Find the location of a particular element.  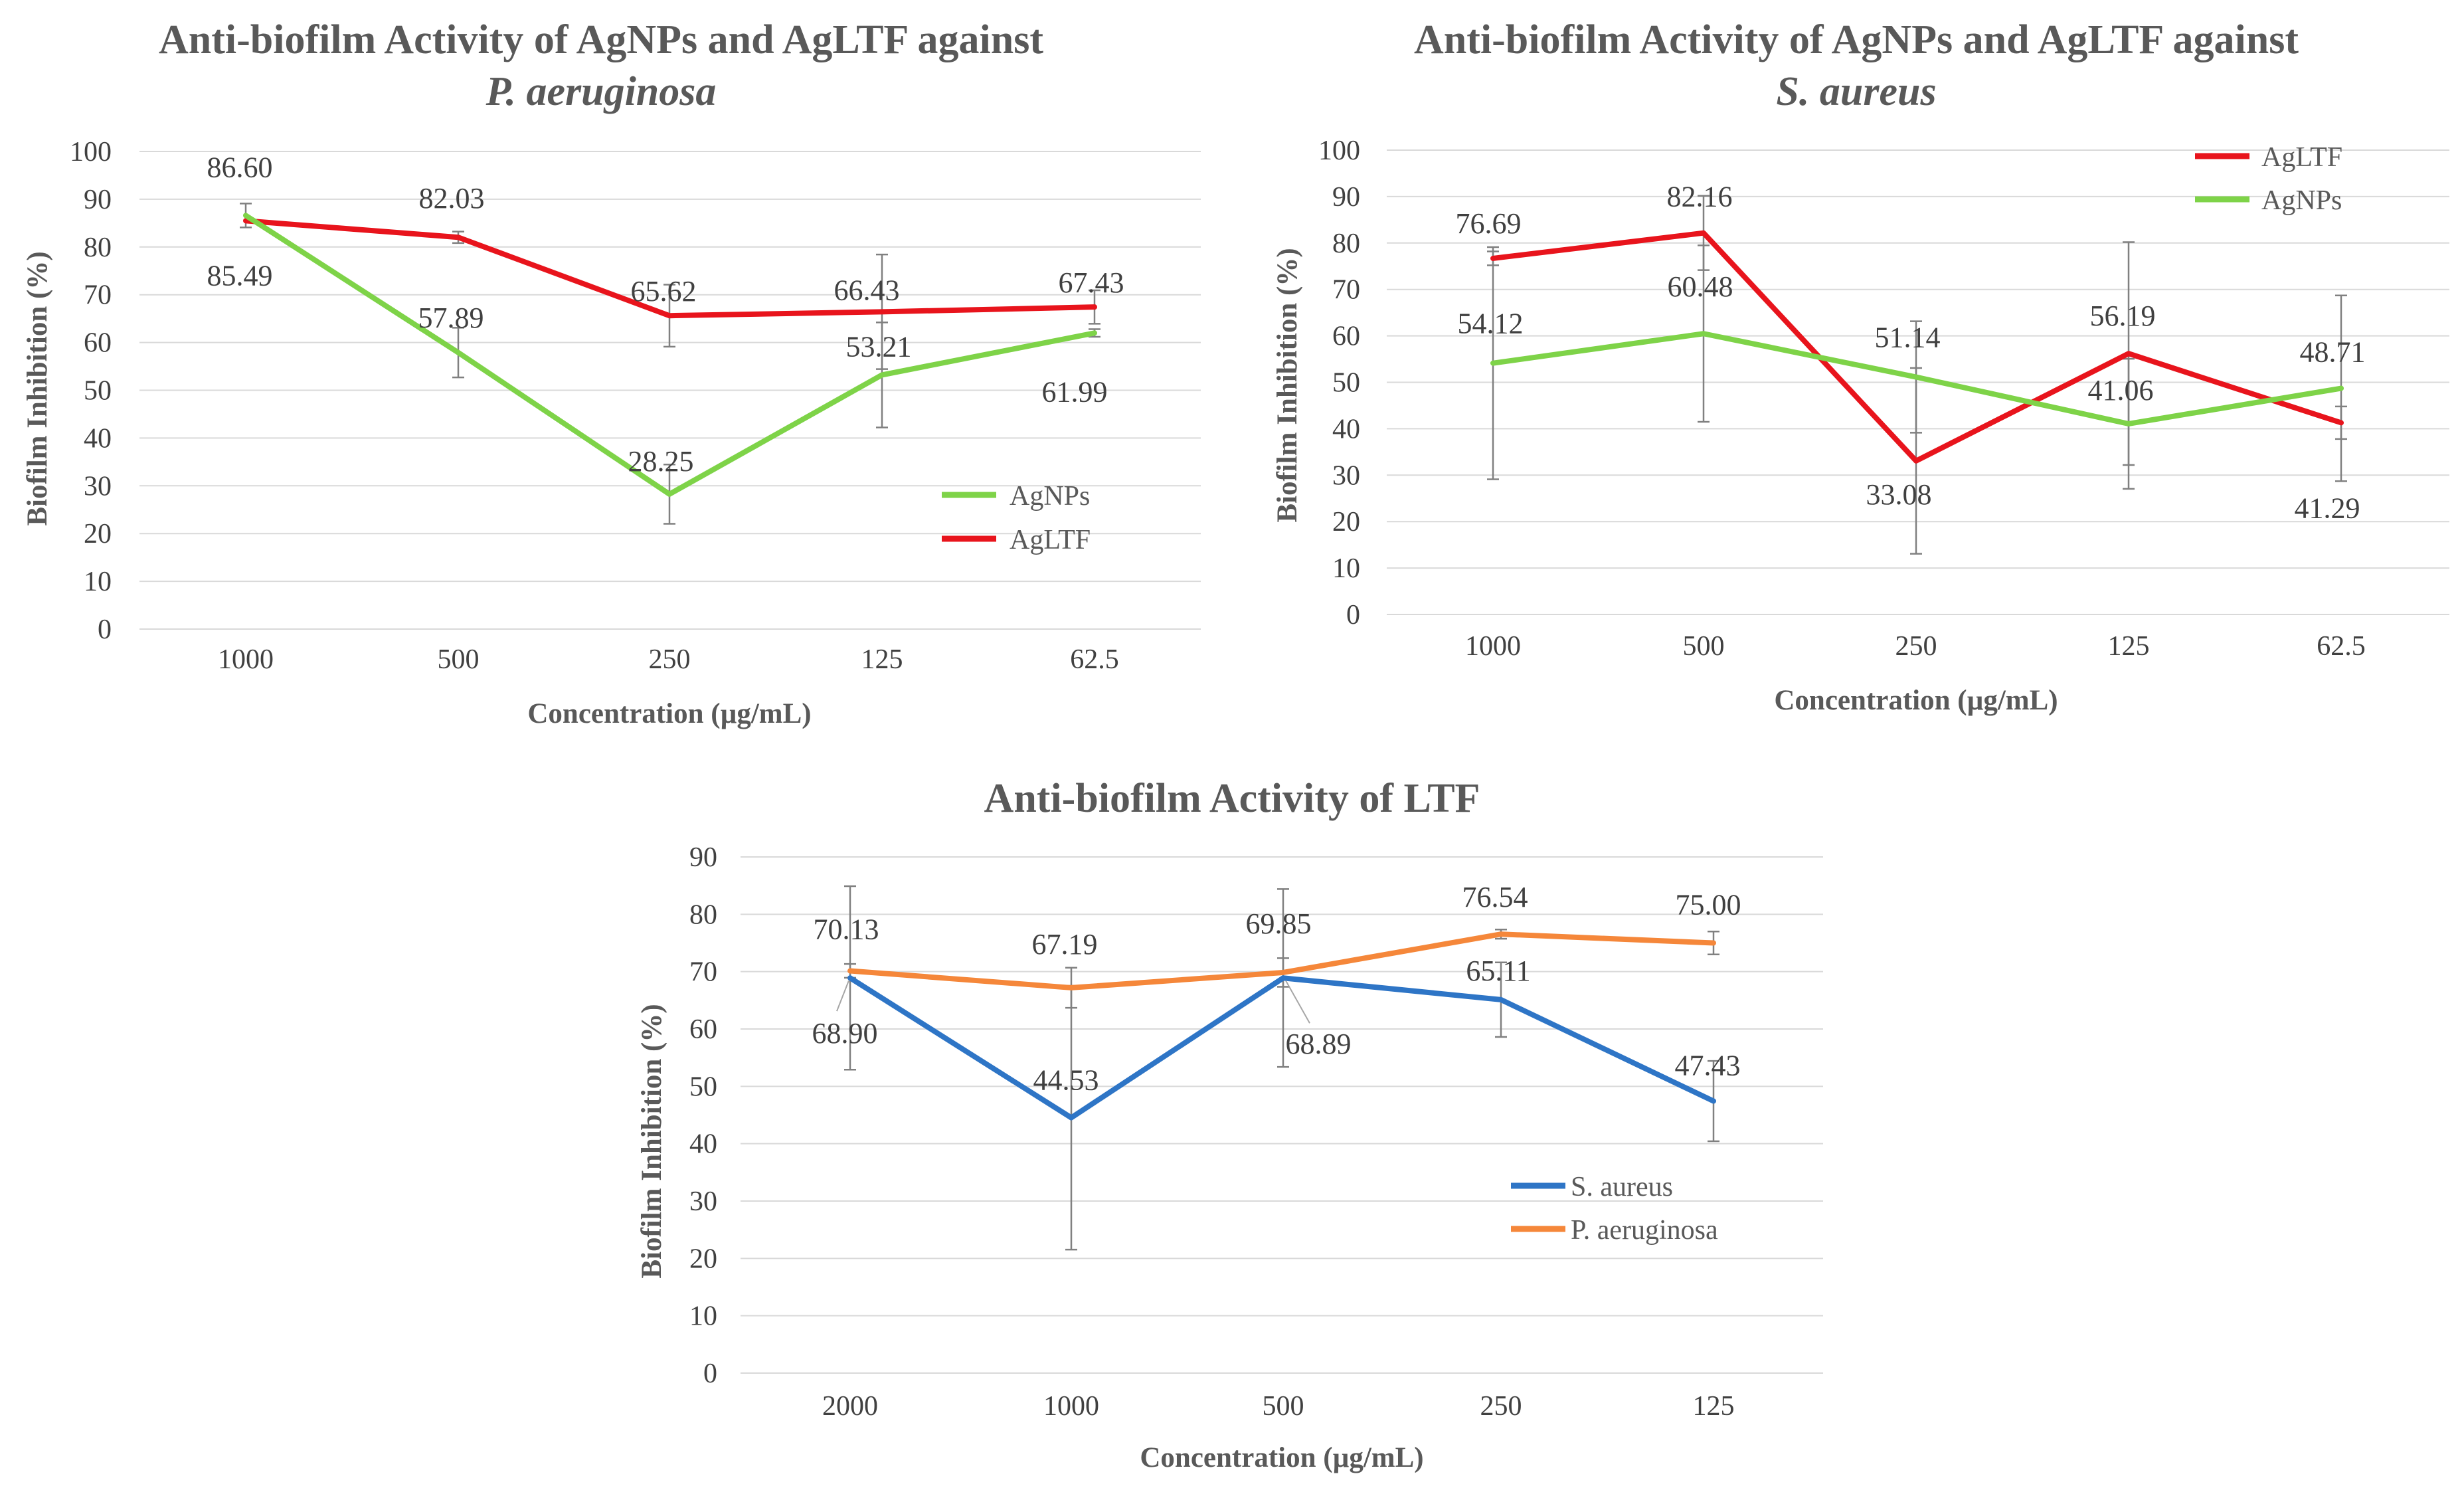

data-label-agnps: 51.14 is located at coordinates (1908, 338).